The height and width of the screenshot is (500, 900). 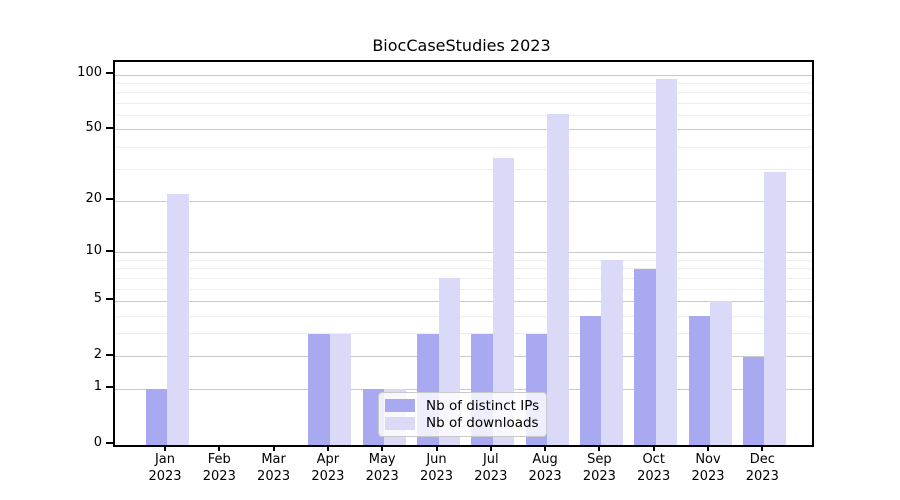 I want to click on legend-item-downloads: Nb of downloads, so click(x=462, y=423).